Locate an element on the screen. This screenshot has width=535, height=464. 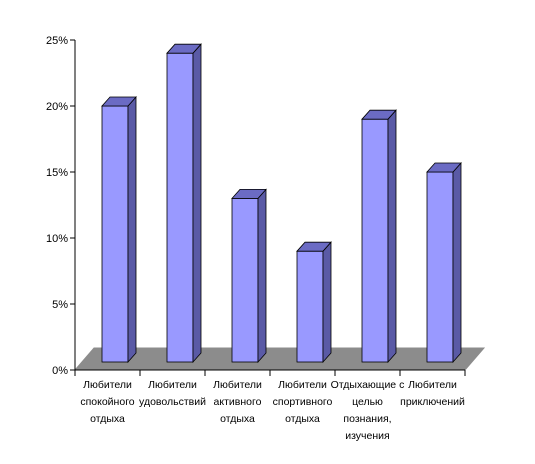
x-category-label: Любители активного отдыха is located at coordinates (237, 402).